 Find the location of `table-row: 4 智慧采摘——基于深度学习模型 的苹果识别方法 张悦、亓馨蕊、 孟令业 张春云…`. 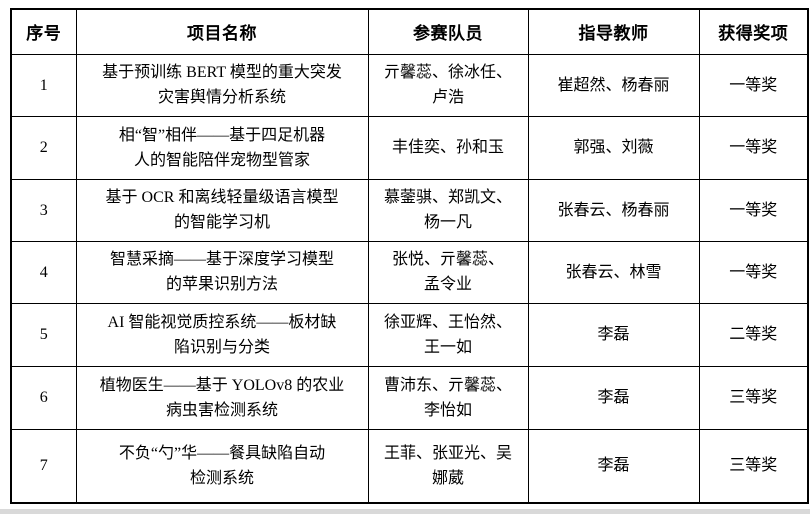

table-row: 4 智慧采摘——基于深度学习模型 的苹果识别方法 张悦、亓馨蕊、 孟令业 张春云… is located at coordinates (409, 272).